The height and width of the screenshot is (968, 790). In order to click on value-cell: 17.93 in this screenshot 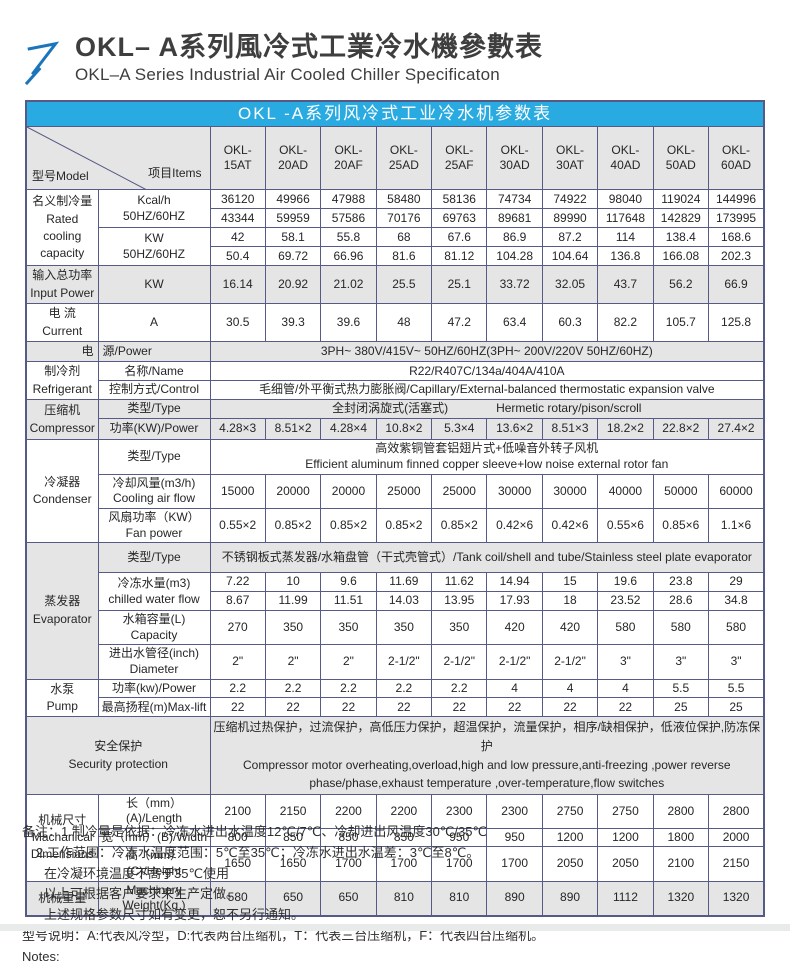, I will do `click(514, 601)`.